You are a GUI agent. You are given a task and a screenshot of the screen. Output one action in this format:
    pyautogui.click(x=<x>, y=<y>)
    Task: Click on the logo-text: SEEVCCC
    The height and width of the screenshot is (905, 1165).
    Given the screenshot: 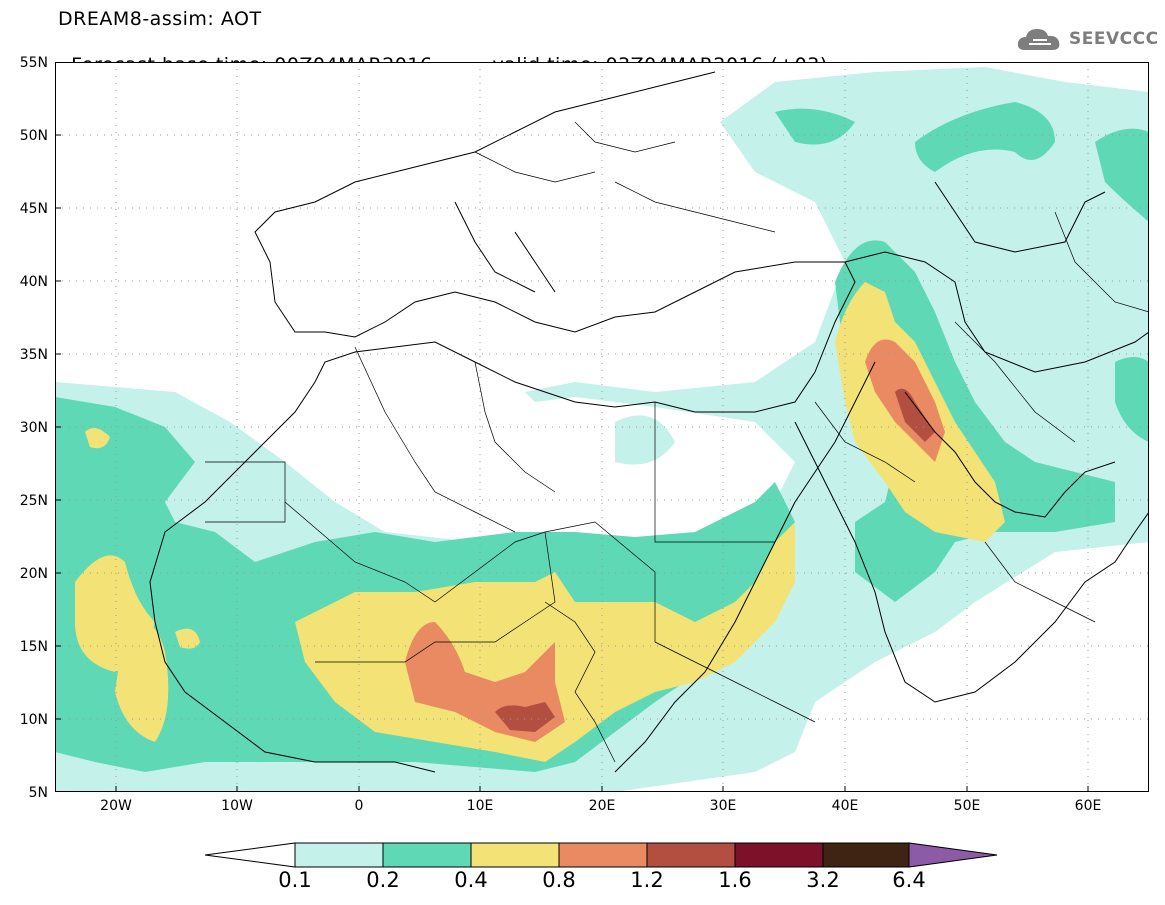 What is the action you would take?
    pyautogui.click(x=1114, y=39)
    